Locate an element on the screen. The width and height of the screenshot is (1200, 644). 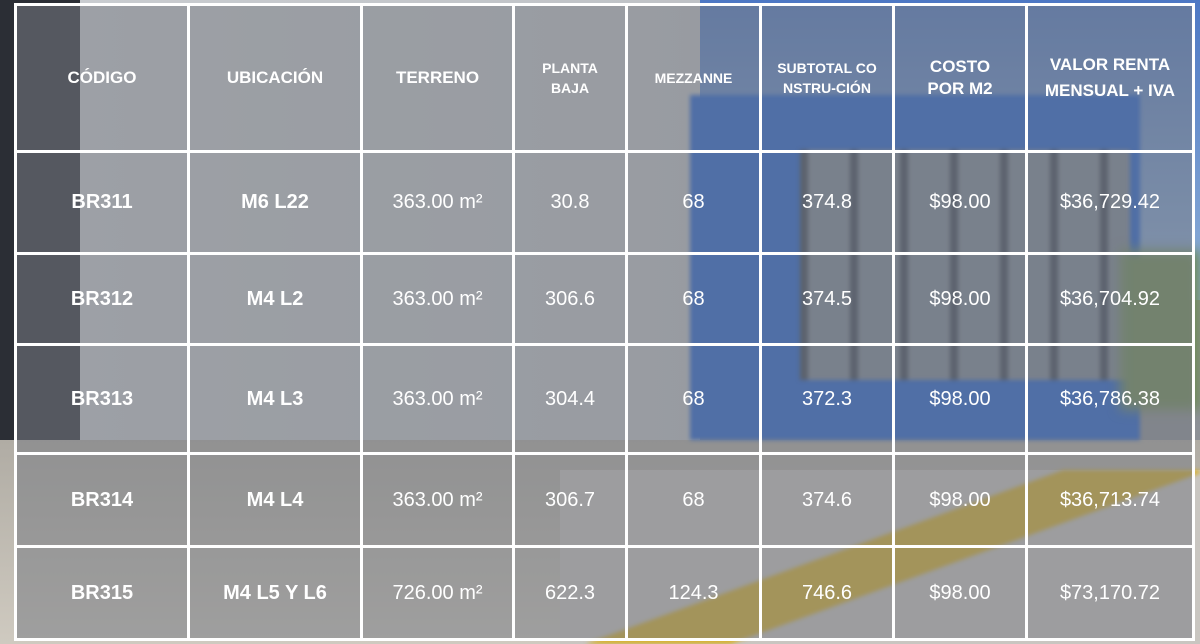
cell-codigo: BR312 is located at coordinates (102, 299).